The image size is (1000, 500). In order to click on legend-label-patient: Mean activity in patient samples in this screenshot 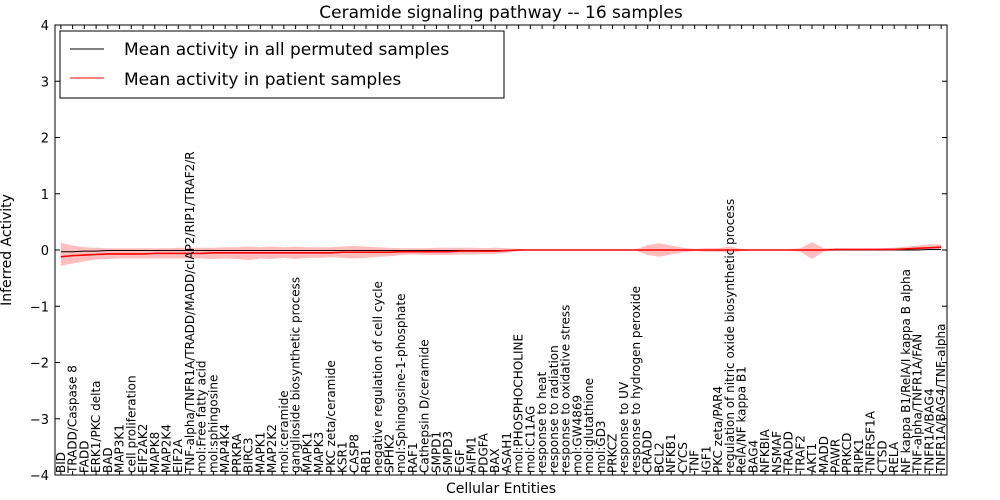, I will do `click(262, 80)`.